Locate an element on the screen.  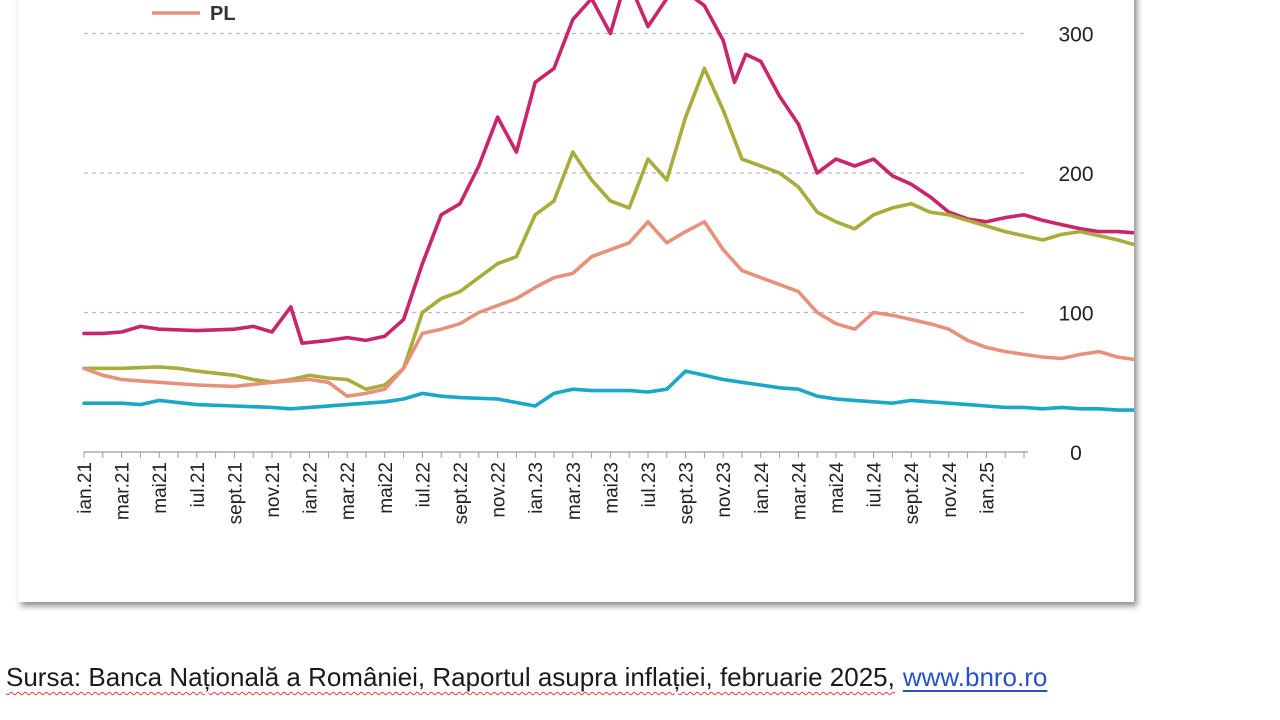
legend: PL is located at coordinates (194, 14).